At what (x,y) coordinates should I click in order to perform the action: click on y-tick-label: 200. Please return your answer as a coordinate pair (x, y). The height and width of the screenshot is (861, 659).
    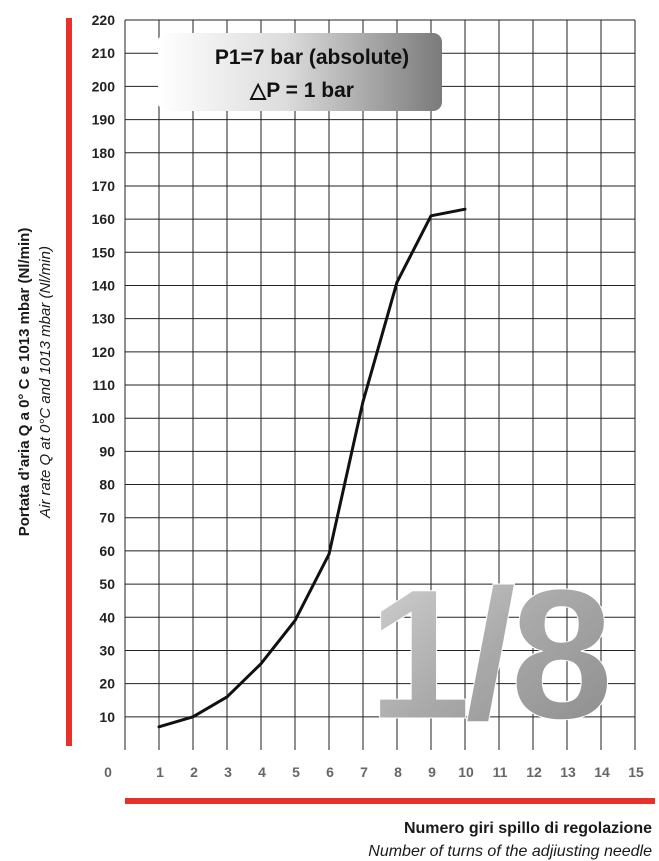
    Looking at the image, I should click on (104, 86).